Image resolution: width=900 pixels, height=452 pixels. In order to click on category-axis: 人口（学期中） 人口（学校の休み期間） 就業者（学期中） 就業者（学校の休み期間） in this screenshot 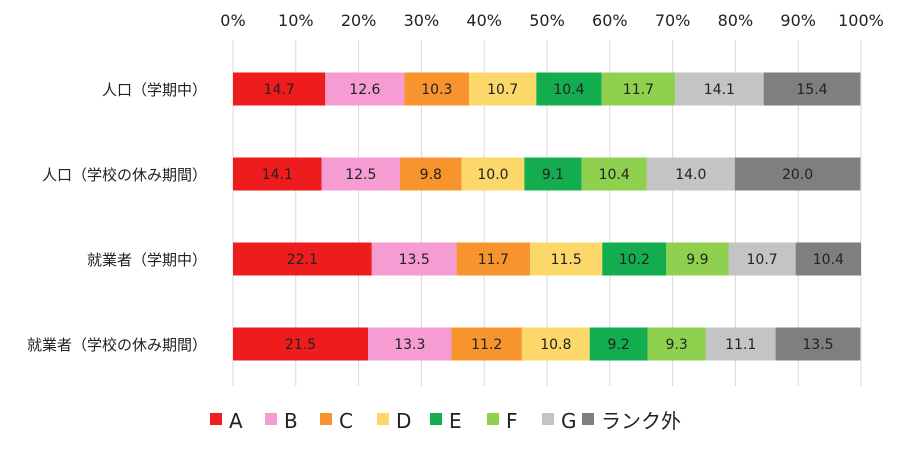, I will do `click(117, 217)`.